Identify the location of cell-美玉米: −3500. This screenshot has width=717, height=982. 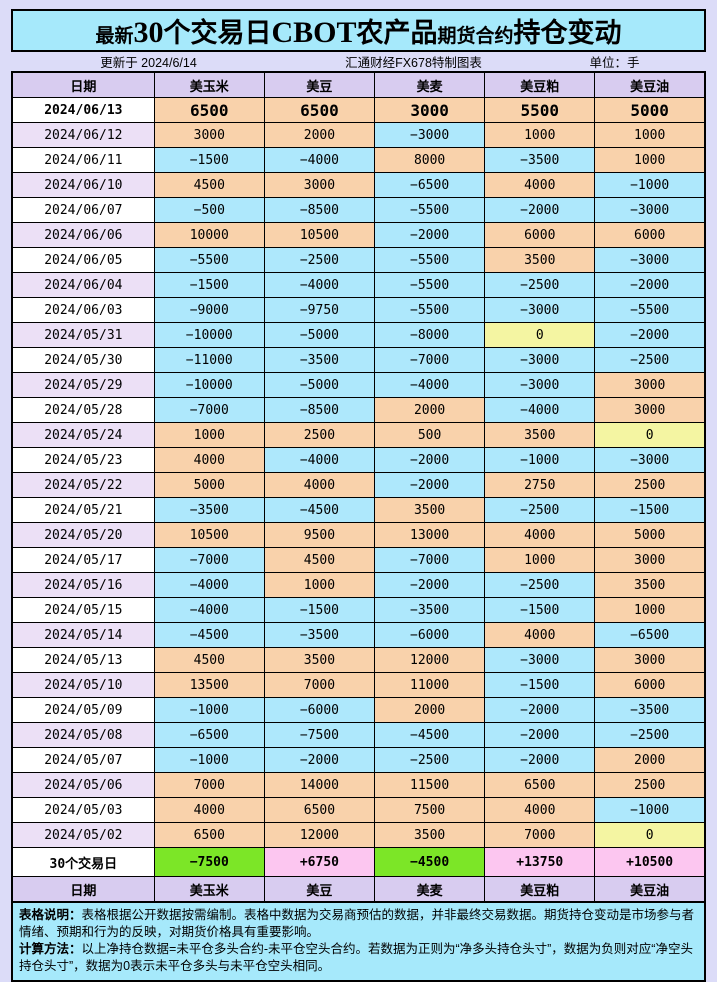
(209, 510).